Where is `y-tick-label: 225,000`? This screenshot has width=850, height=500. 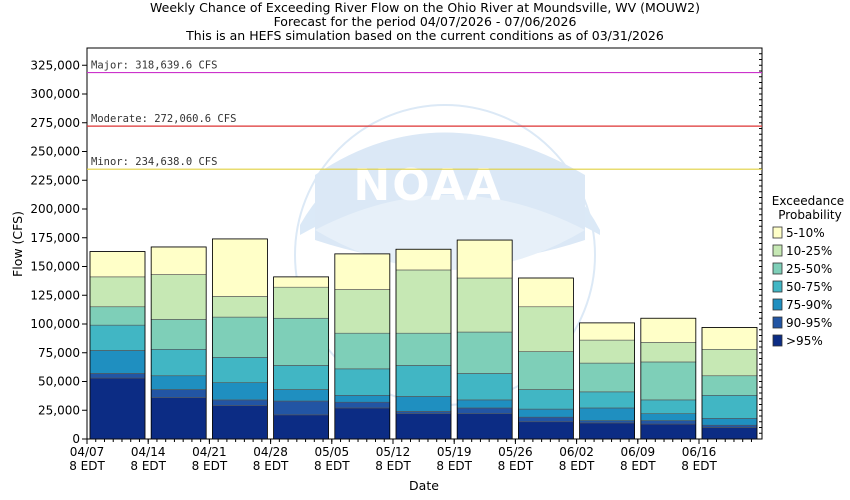 y-tick-label: 225,000 is located at coordinates (55, 180).